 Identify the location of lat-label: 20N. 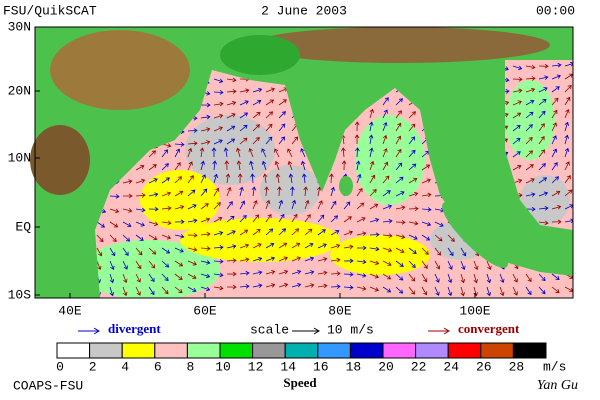
(19, 90).